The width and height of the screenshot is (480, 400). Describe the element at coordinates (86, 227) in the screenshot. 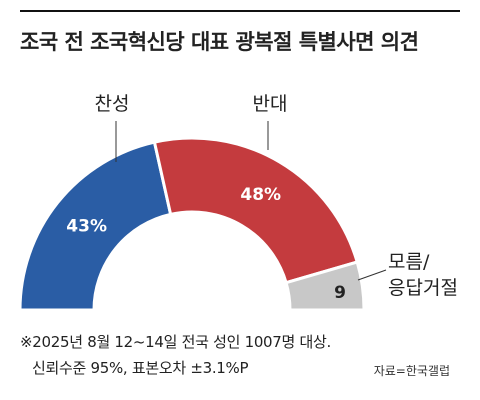

I see `value-label-for: 43%` at that location.